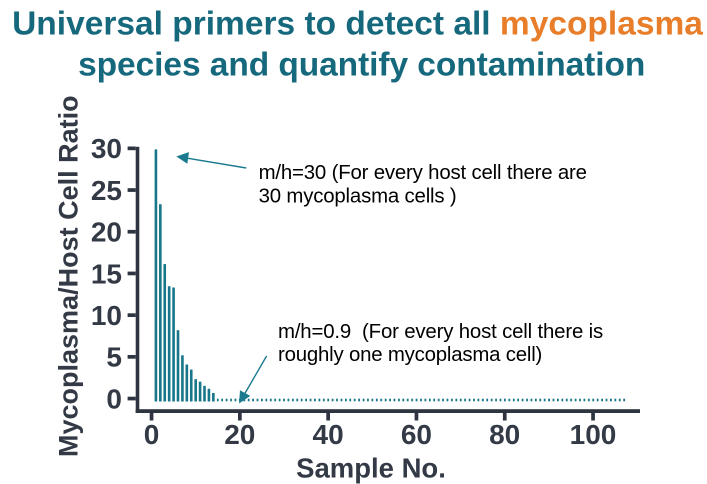  Describe the element at coordinates (593, 434) in the screenshot. I see `svg-text: 100` at that location.